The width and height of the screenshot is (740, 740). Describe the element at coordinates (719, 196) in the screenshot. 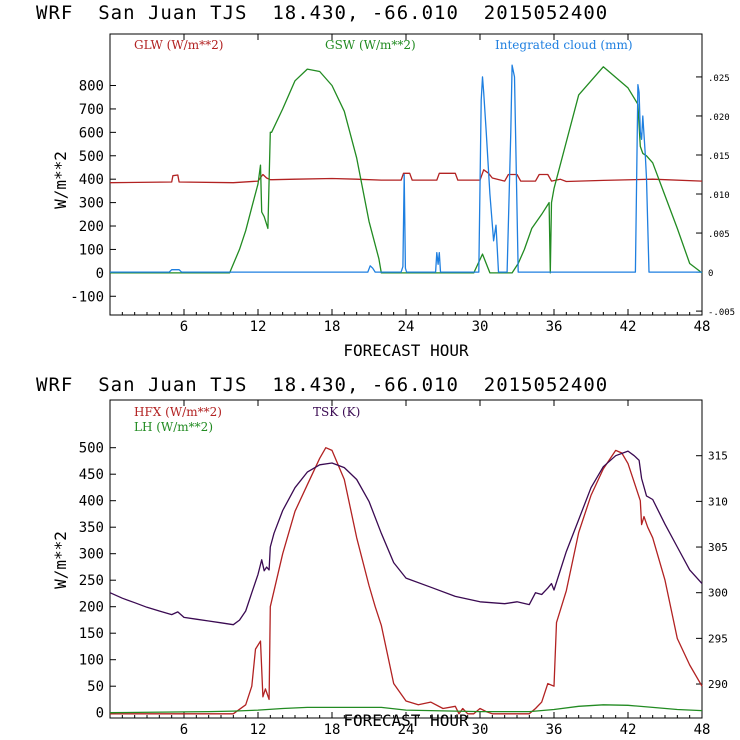

I see `y2-tick-label: .010` at that location.